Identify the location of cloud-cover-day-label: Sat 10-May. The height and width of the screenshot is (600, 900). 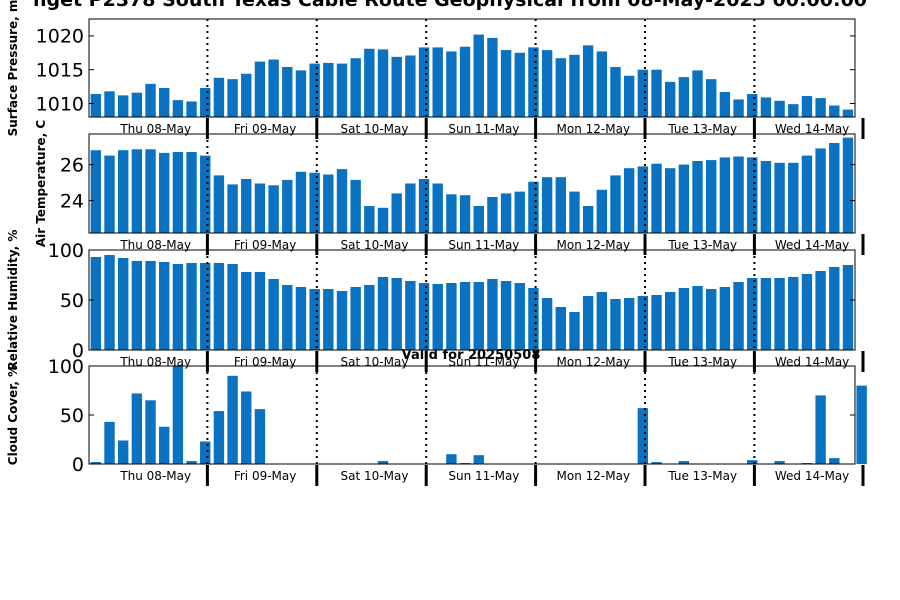
(375, 476).